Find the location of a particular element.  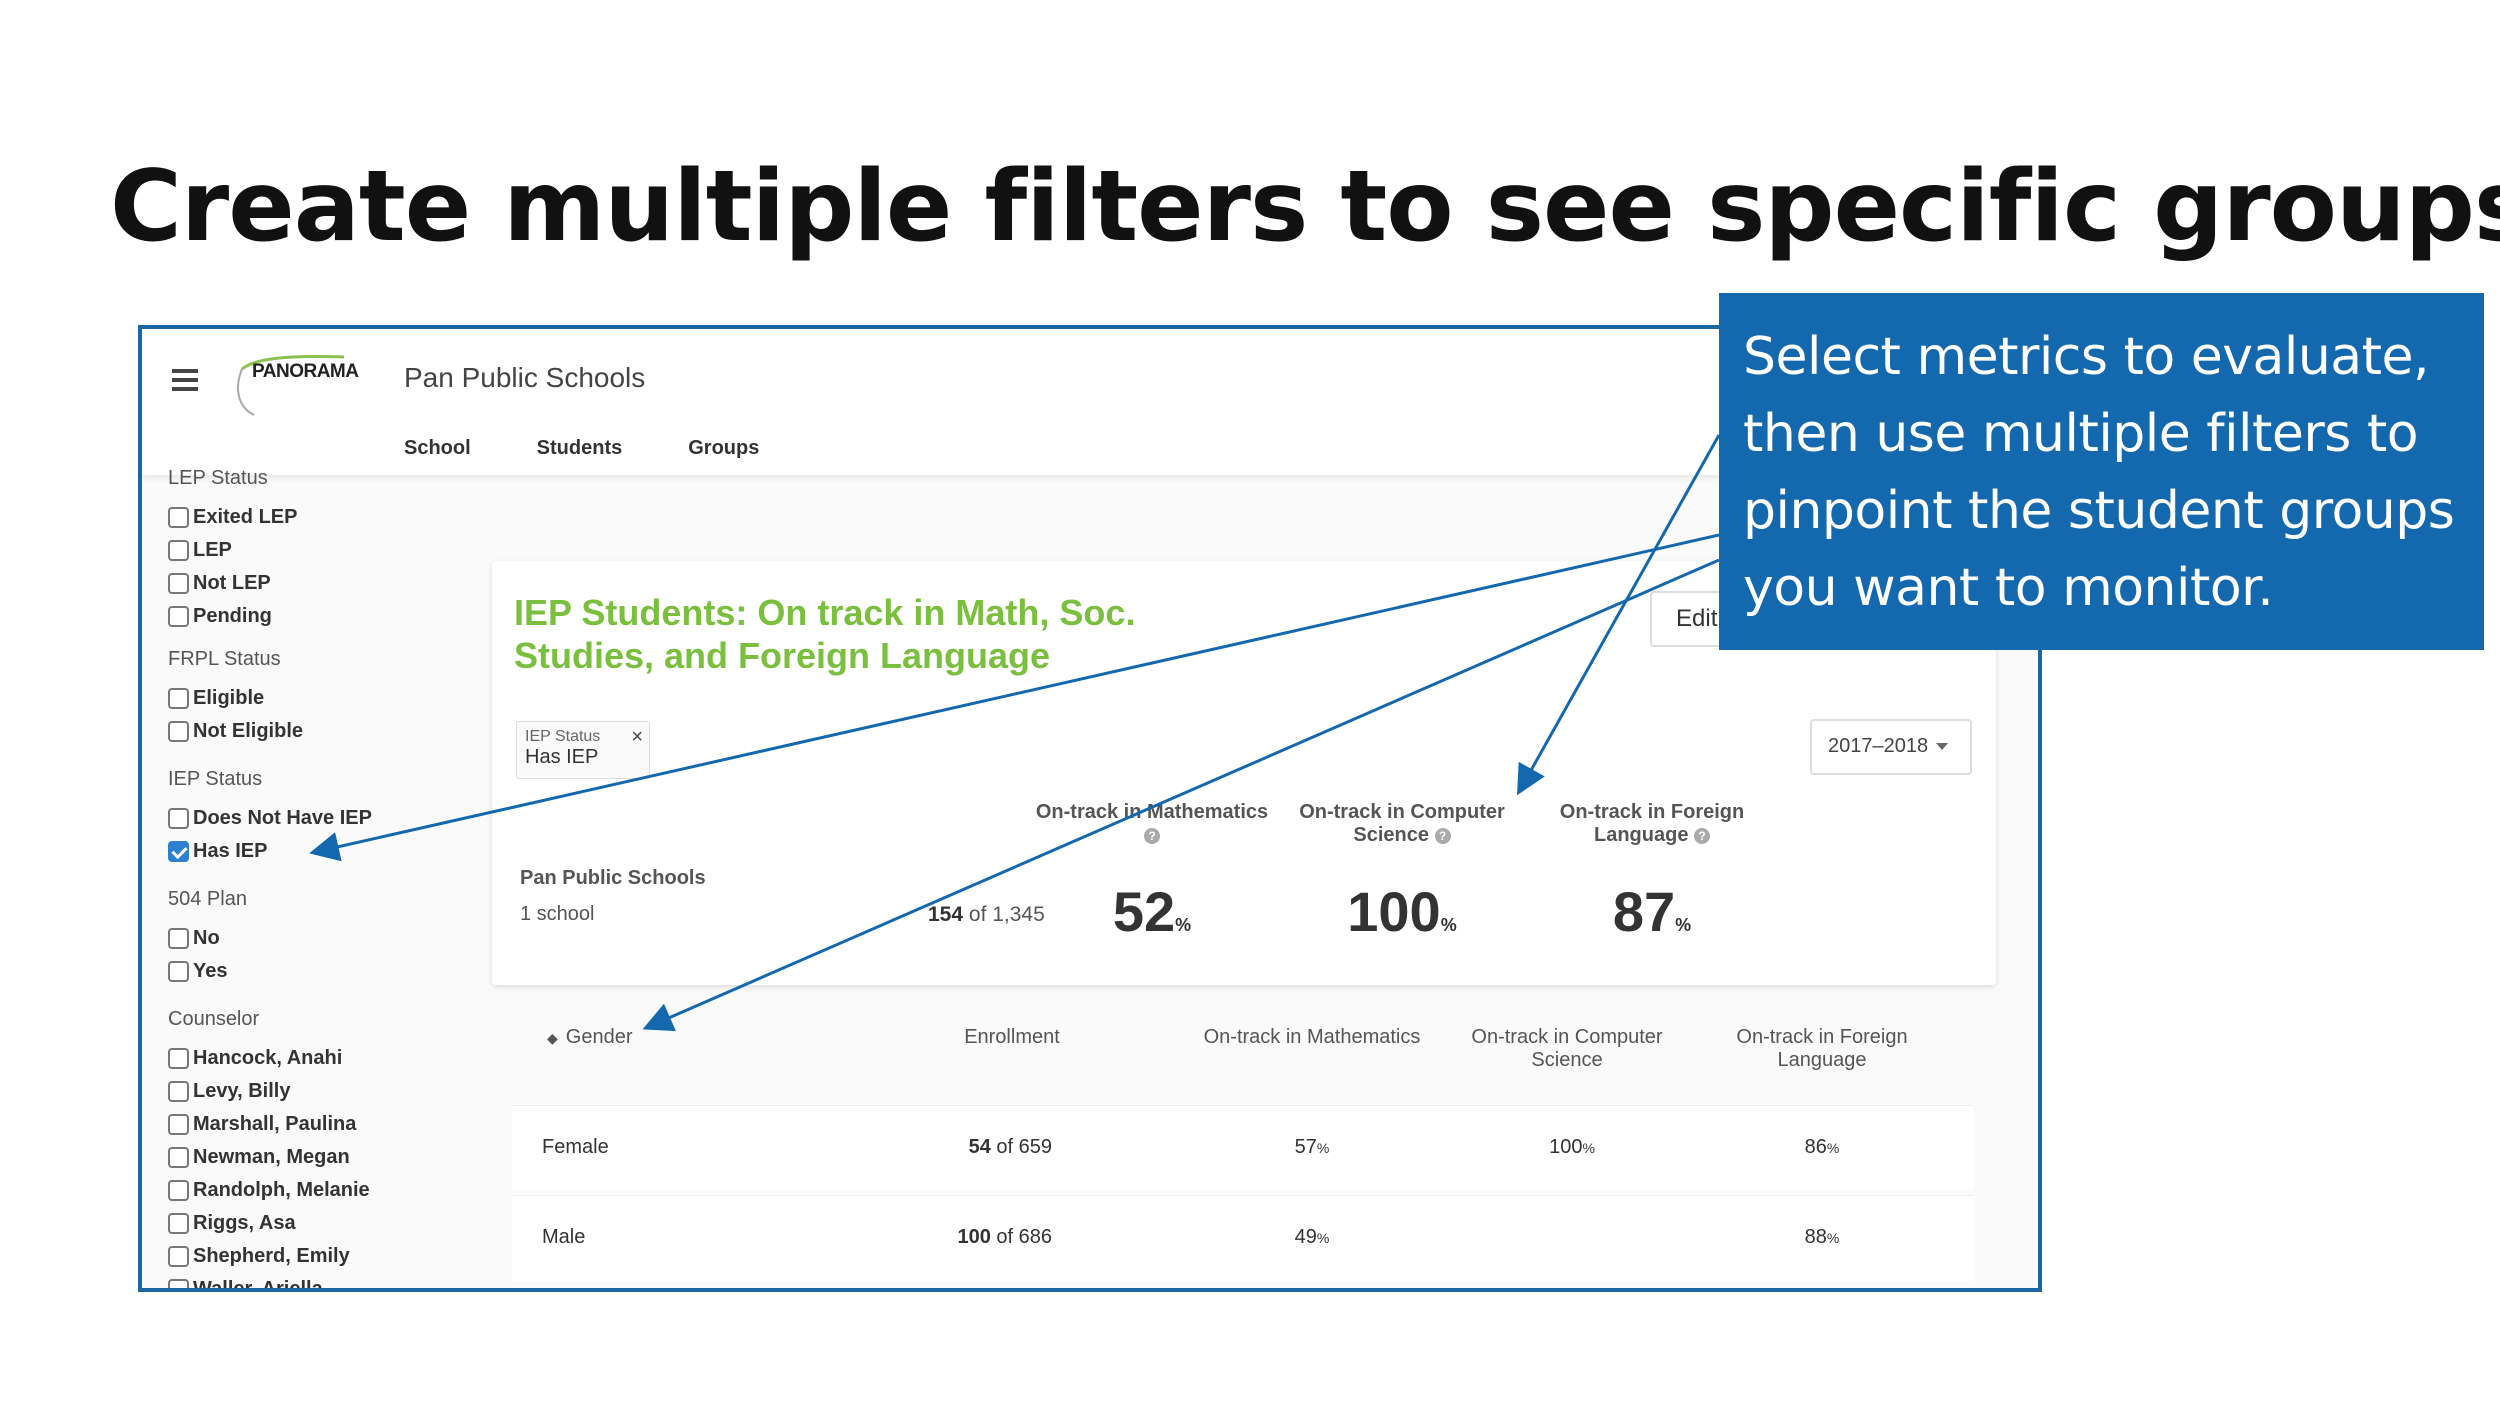

tab-school: School is located at coordinates (437, 448).